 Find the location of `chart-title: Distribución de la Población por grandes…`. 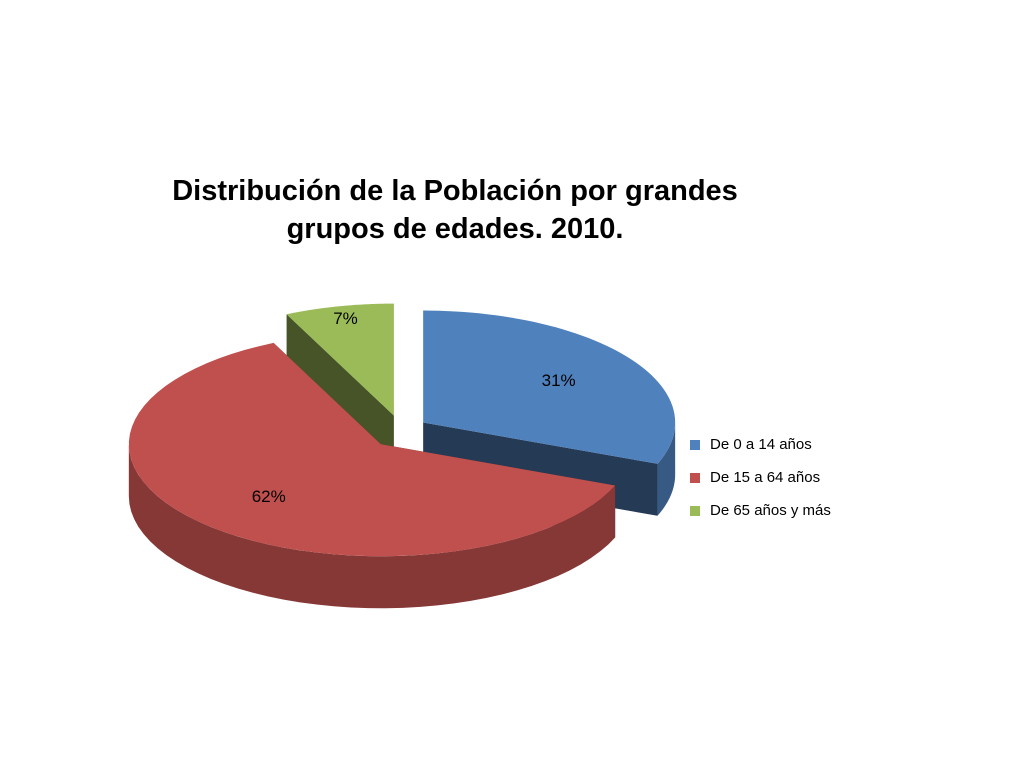

chart-title: Distribución de la Población por grandes… is located at coordinates (455, 210).